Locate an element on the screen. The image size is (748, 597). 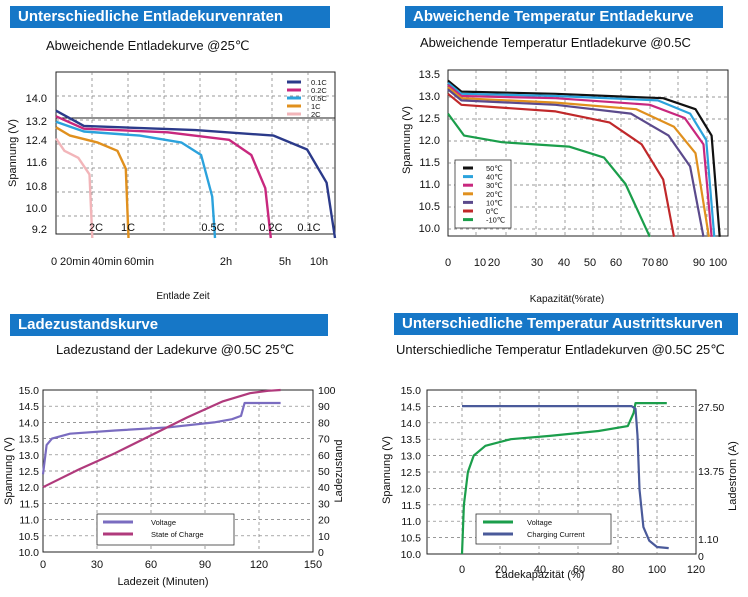
p4-y2-axis-label: Ladestrom (A) is located at coordinates (733, 476).